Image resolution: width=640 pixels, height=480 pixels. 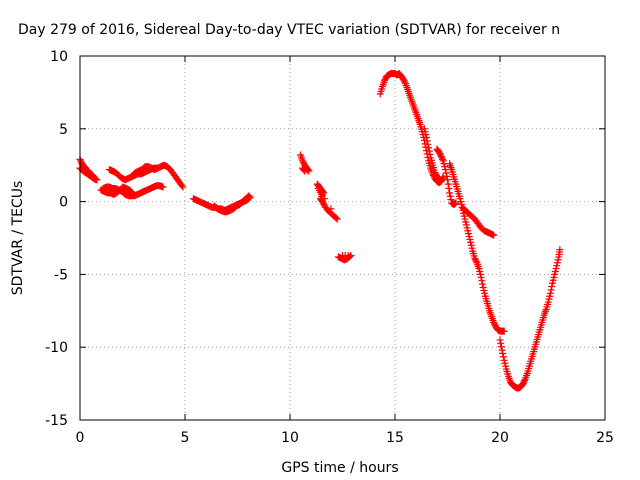 I want to click on y-tick-label: 0, so click(x=63, y=203).